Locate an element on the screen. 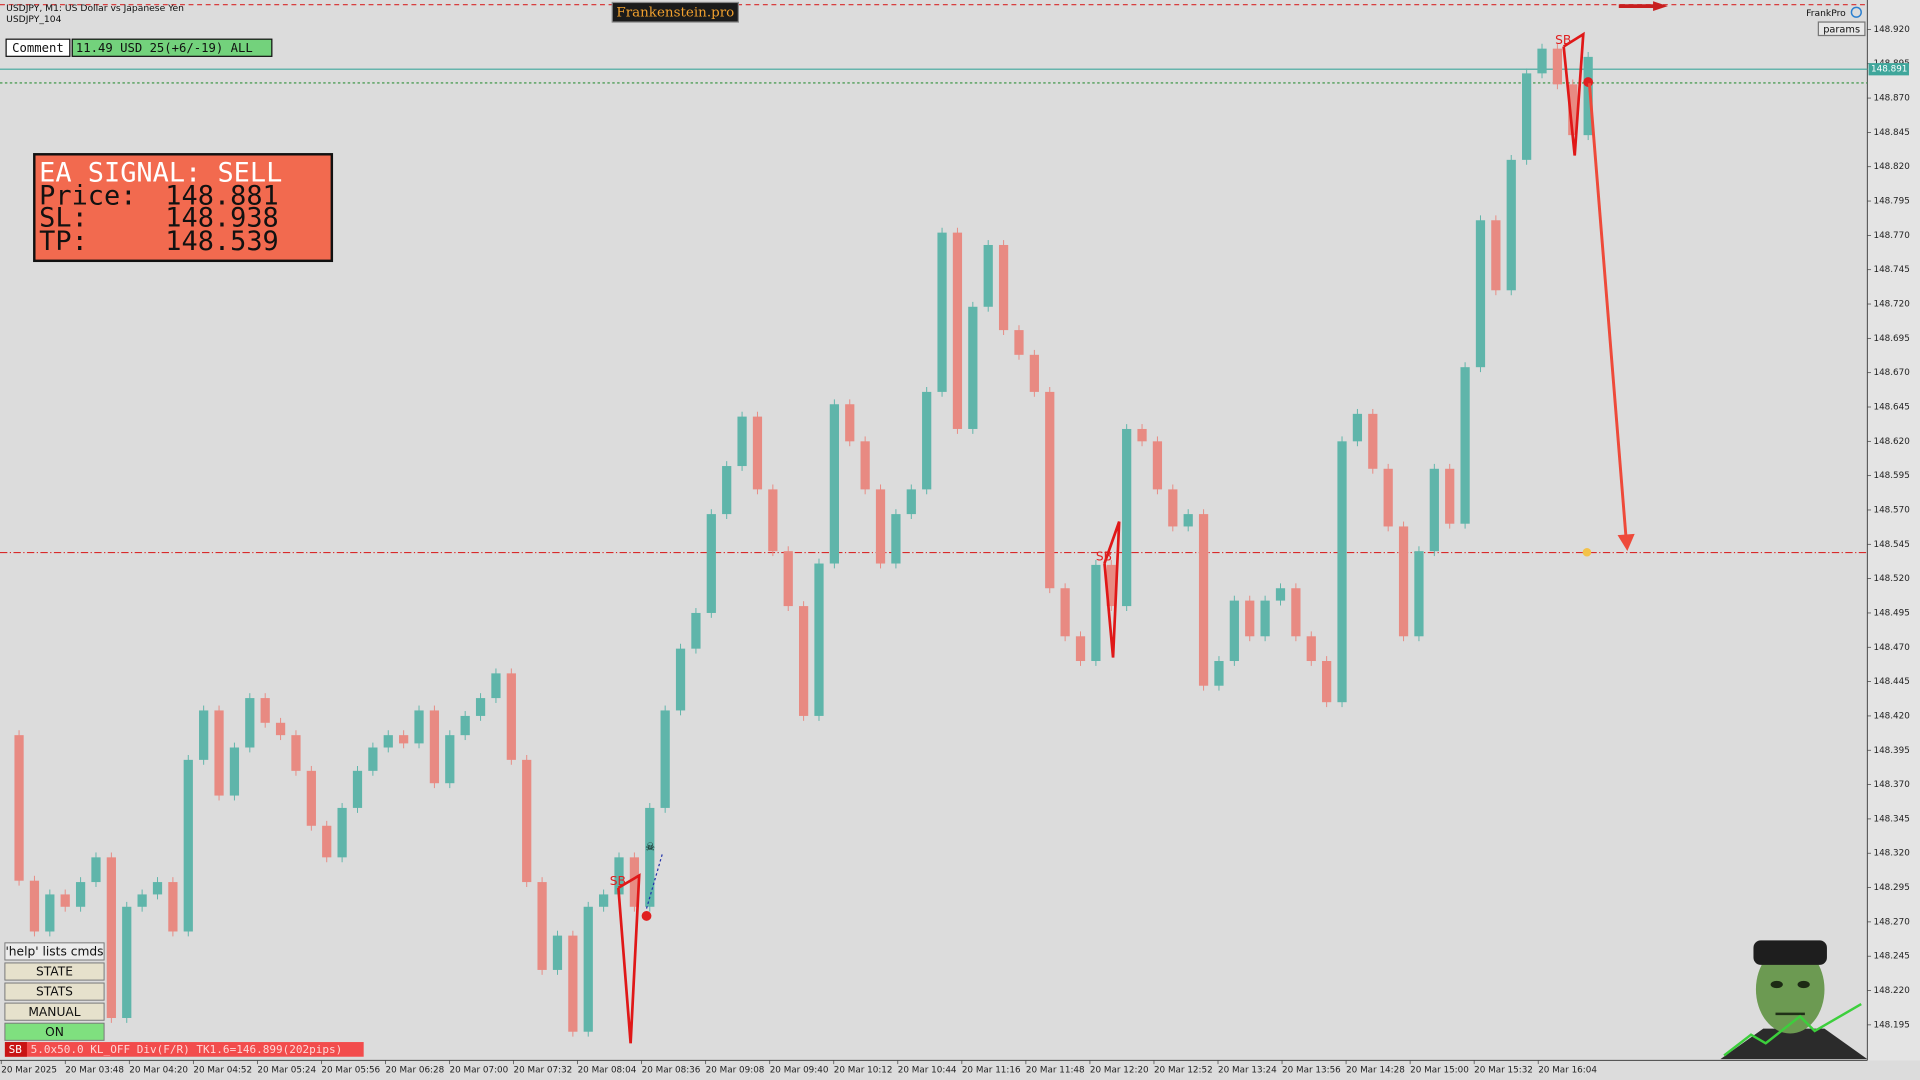 The image size is (1920, 1080). brand-box is located at coordinates (675, 12).